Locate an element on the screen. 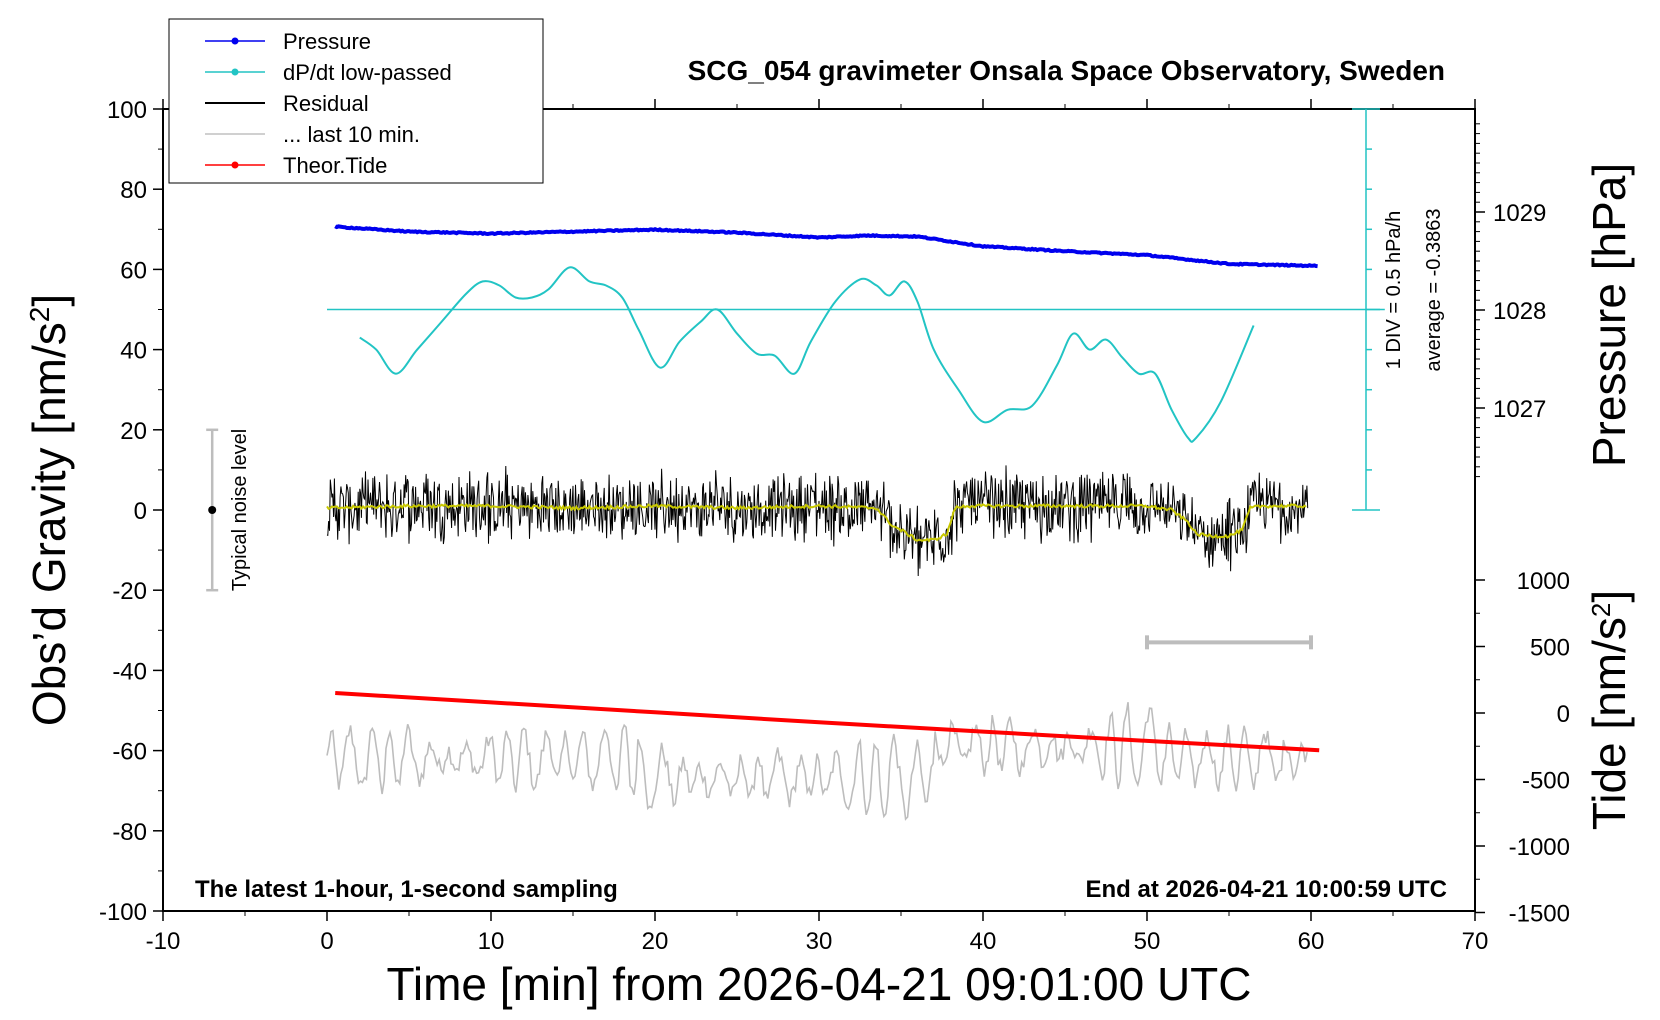 The height and width of the screenshot is (1020, 1660). legend-label: Theor.Tide is located at coordinates (335, 165).